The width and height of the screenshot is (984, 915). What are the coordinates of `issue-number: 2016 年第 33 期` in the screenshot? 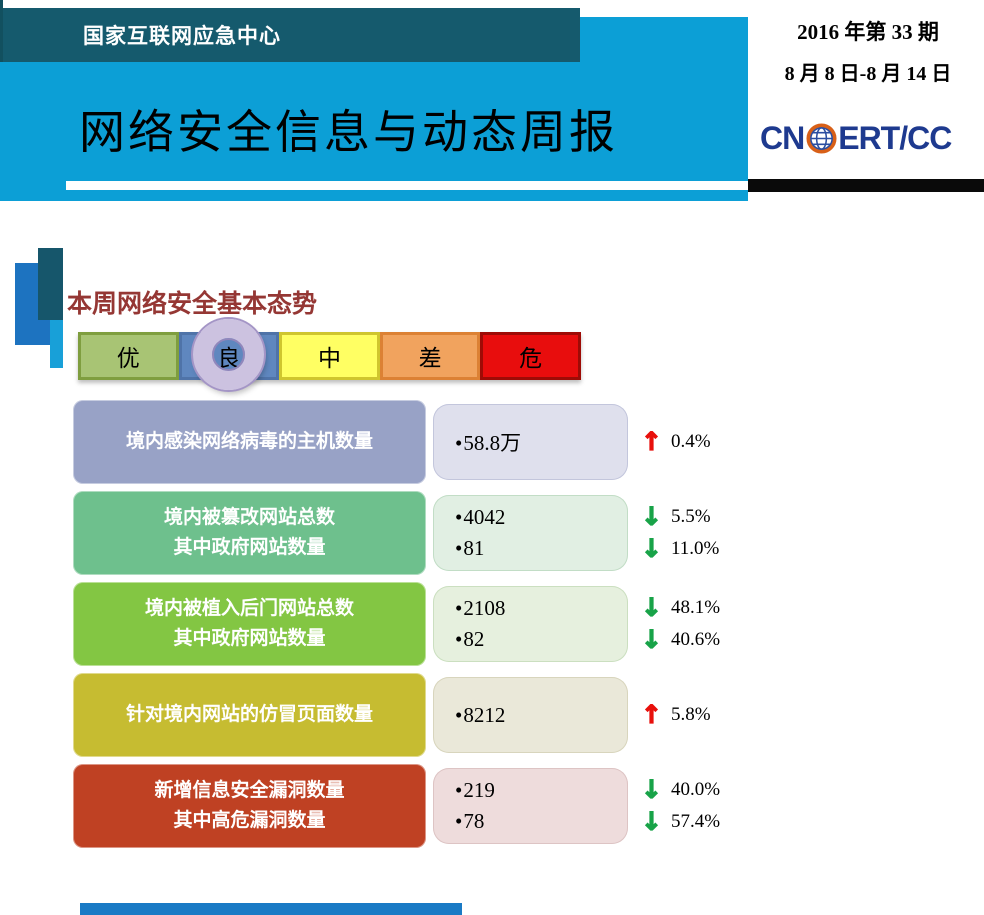 It's located at (868, 32).